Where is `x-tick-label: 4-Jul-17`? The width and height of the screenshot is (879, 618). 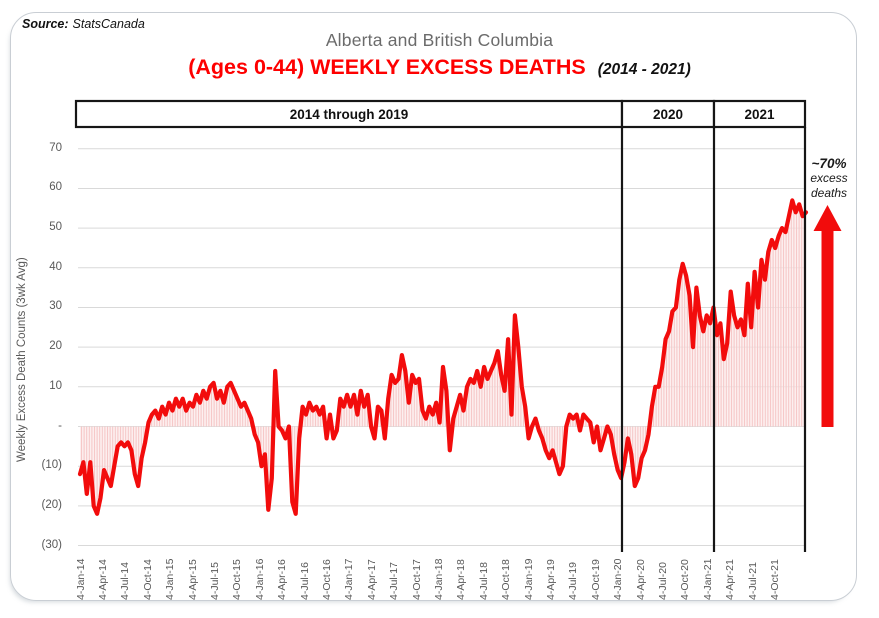 x-tick-label: 4-Jul-17 is located at coordinates (394, 581).